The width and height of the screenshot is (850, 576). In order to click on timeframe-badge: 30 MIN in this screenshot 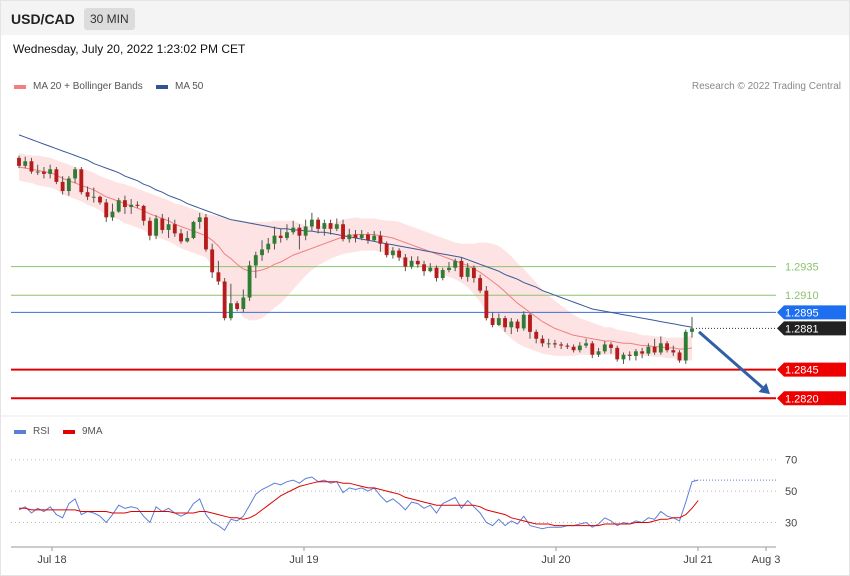, I will do `click(109, 19)`.